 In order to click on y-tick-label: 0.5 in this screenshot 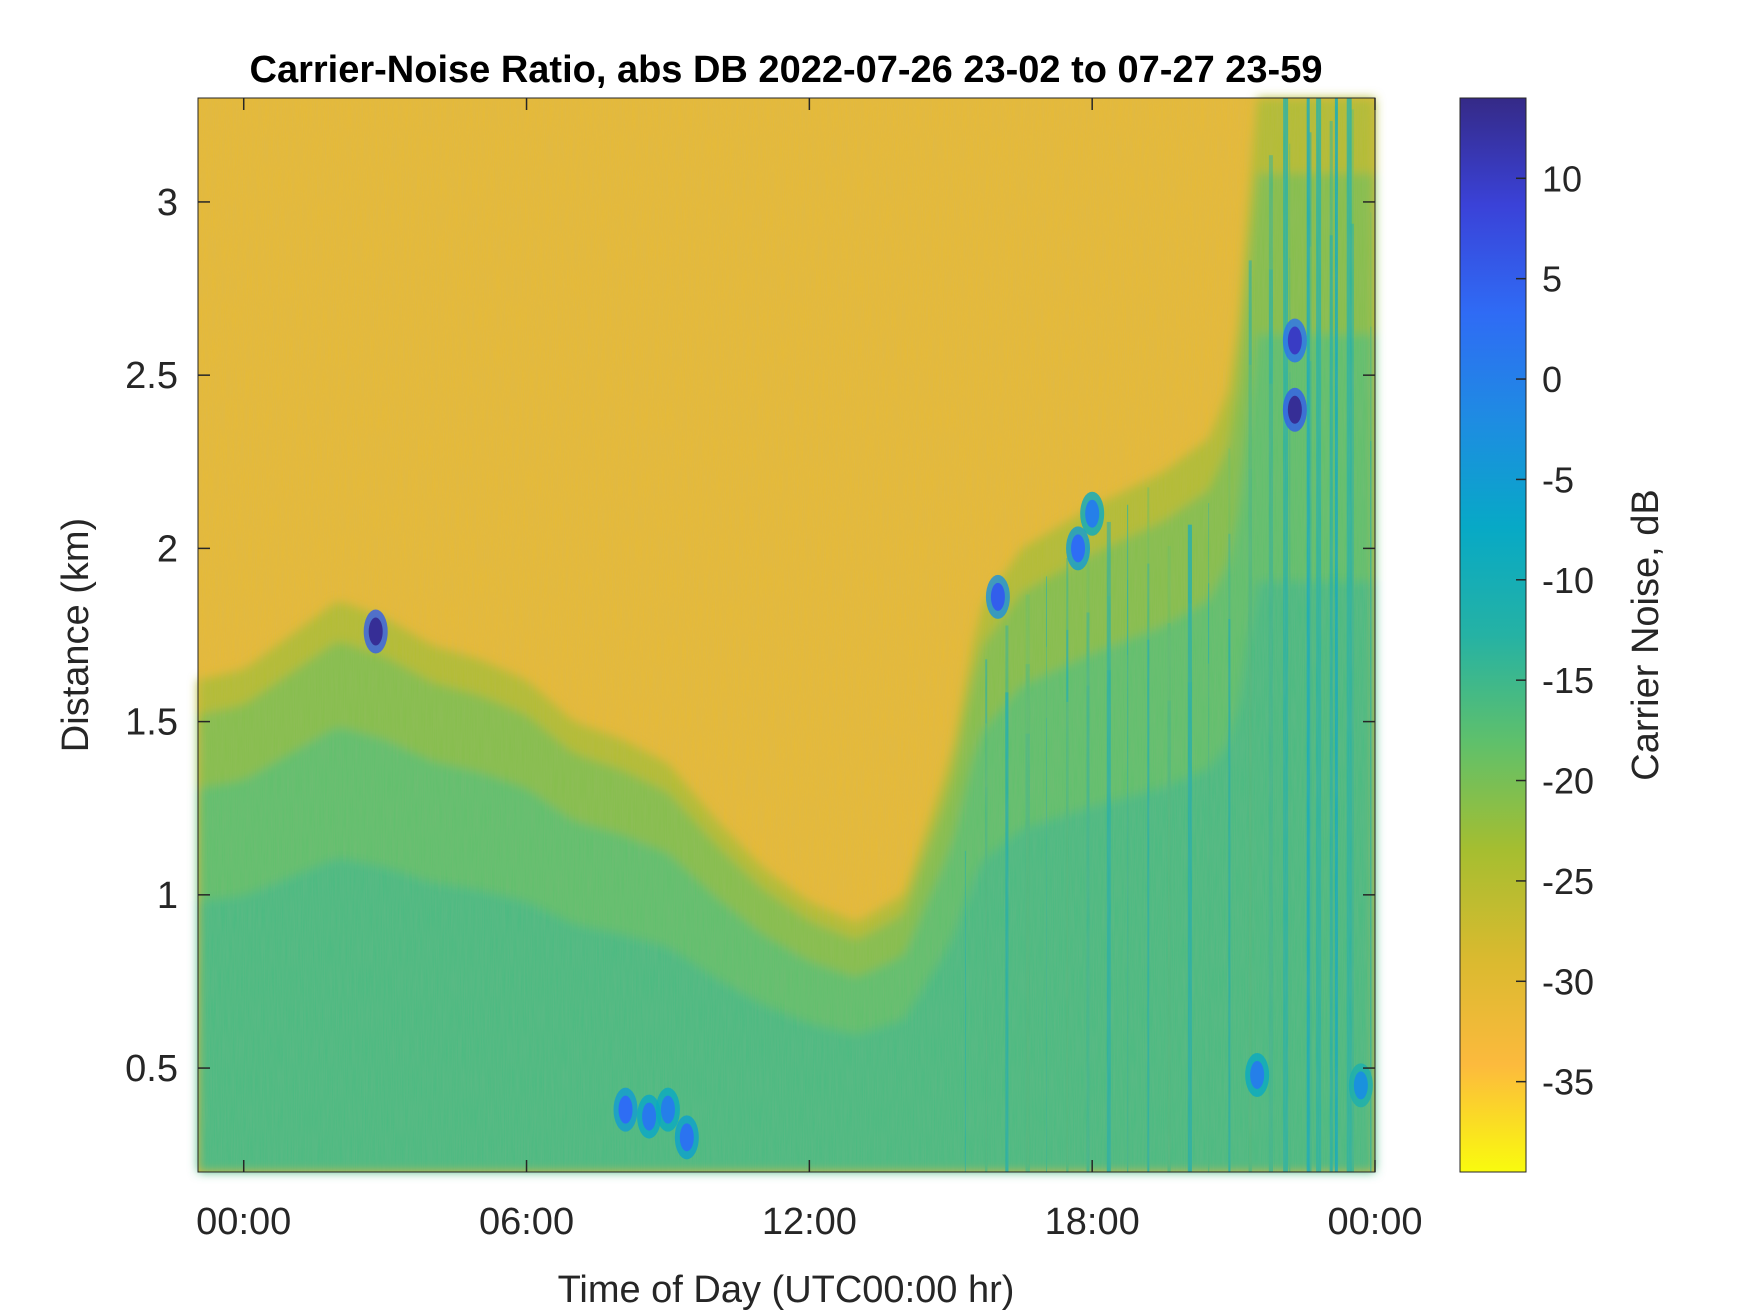, I will do `click(151, 1069)`.